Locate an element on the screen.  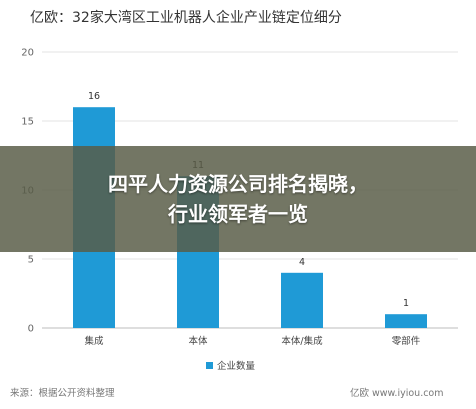
legend: 企业数量 is located at coordinates (231, 366).